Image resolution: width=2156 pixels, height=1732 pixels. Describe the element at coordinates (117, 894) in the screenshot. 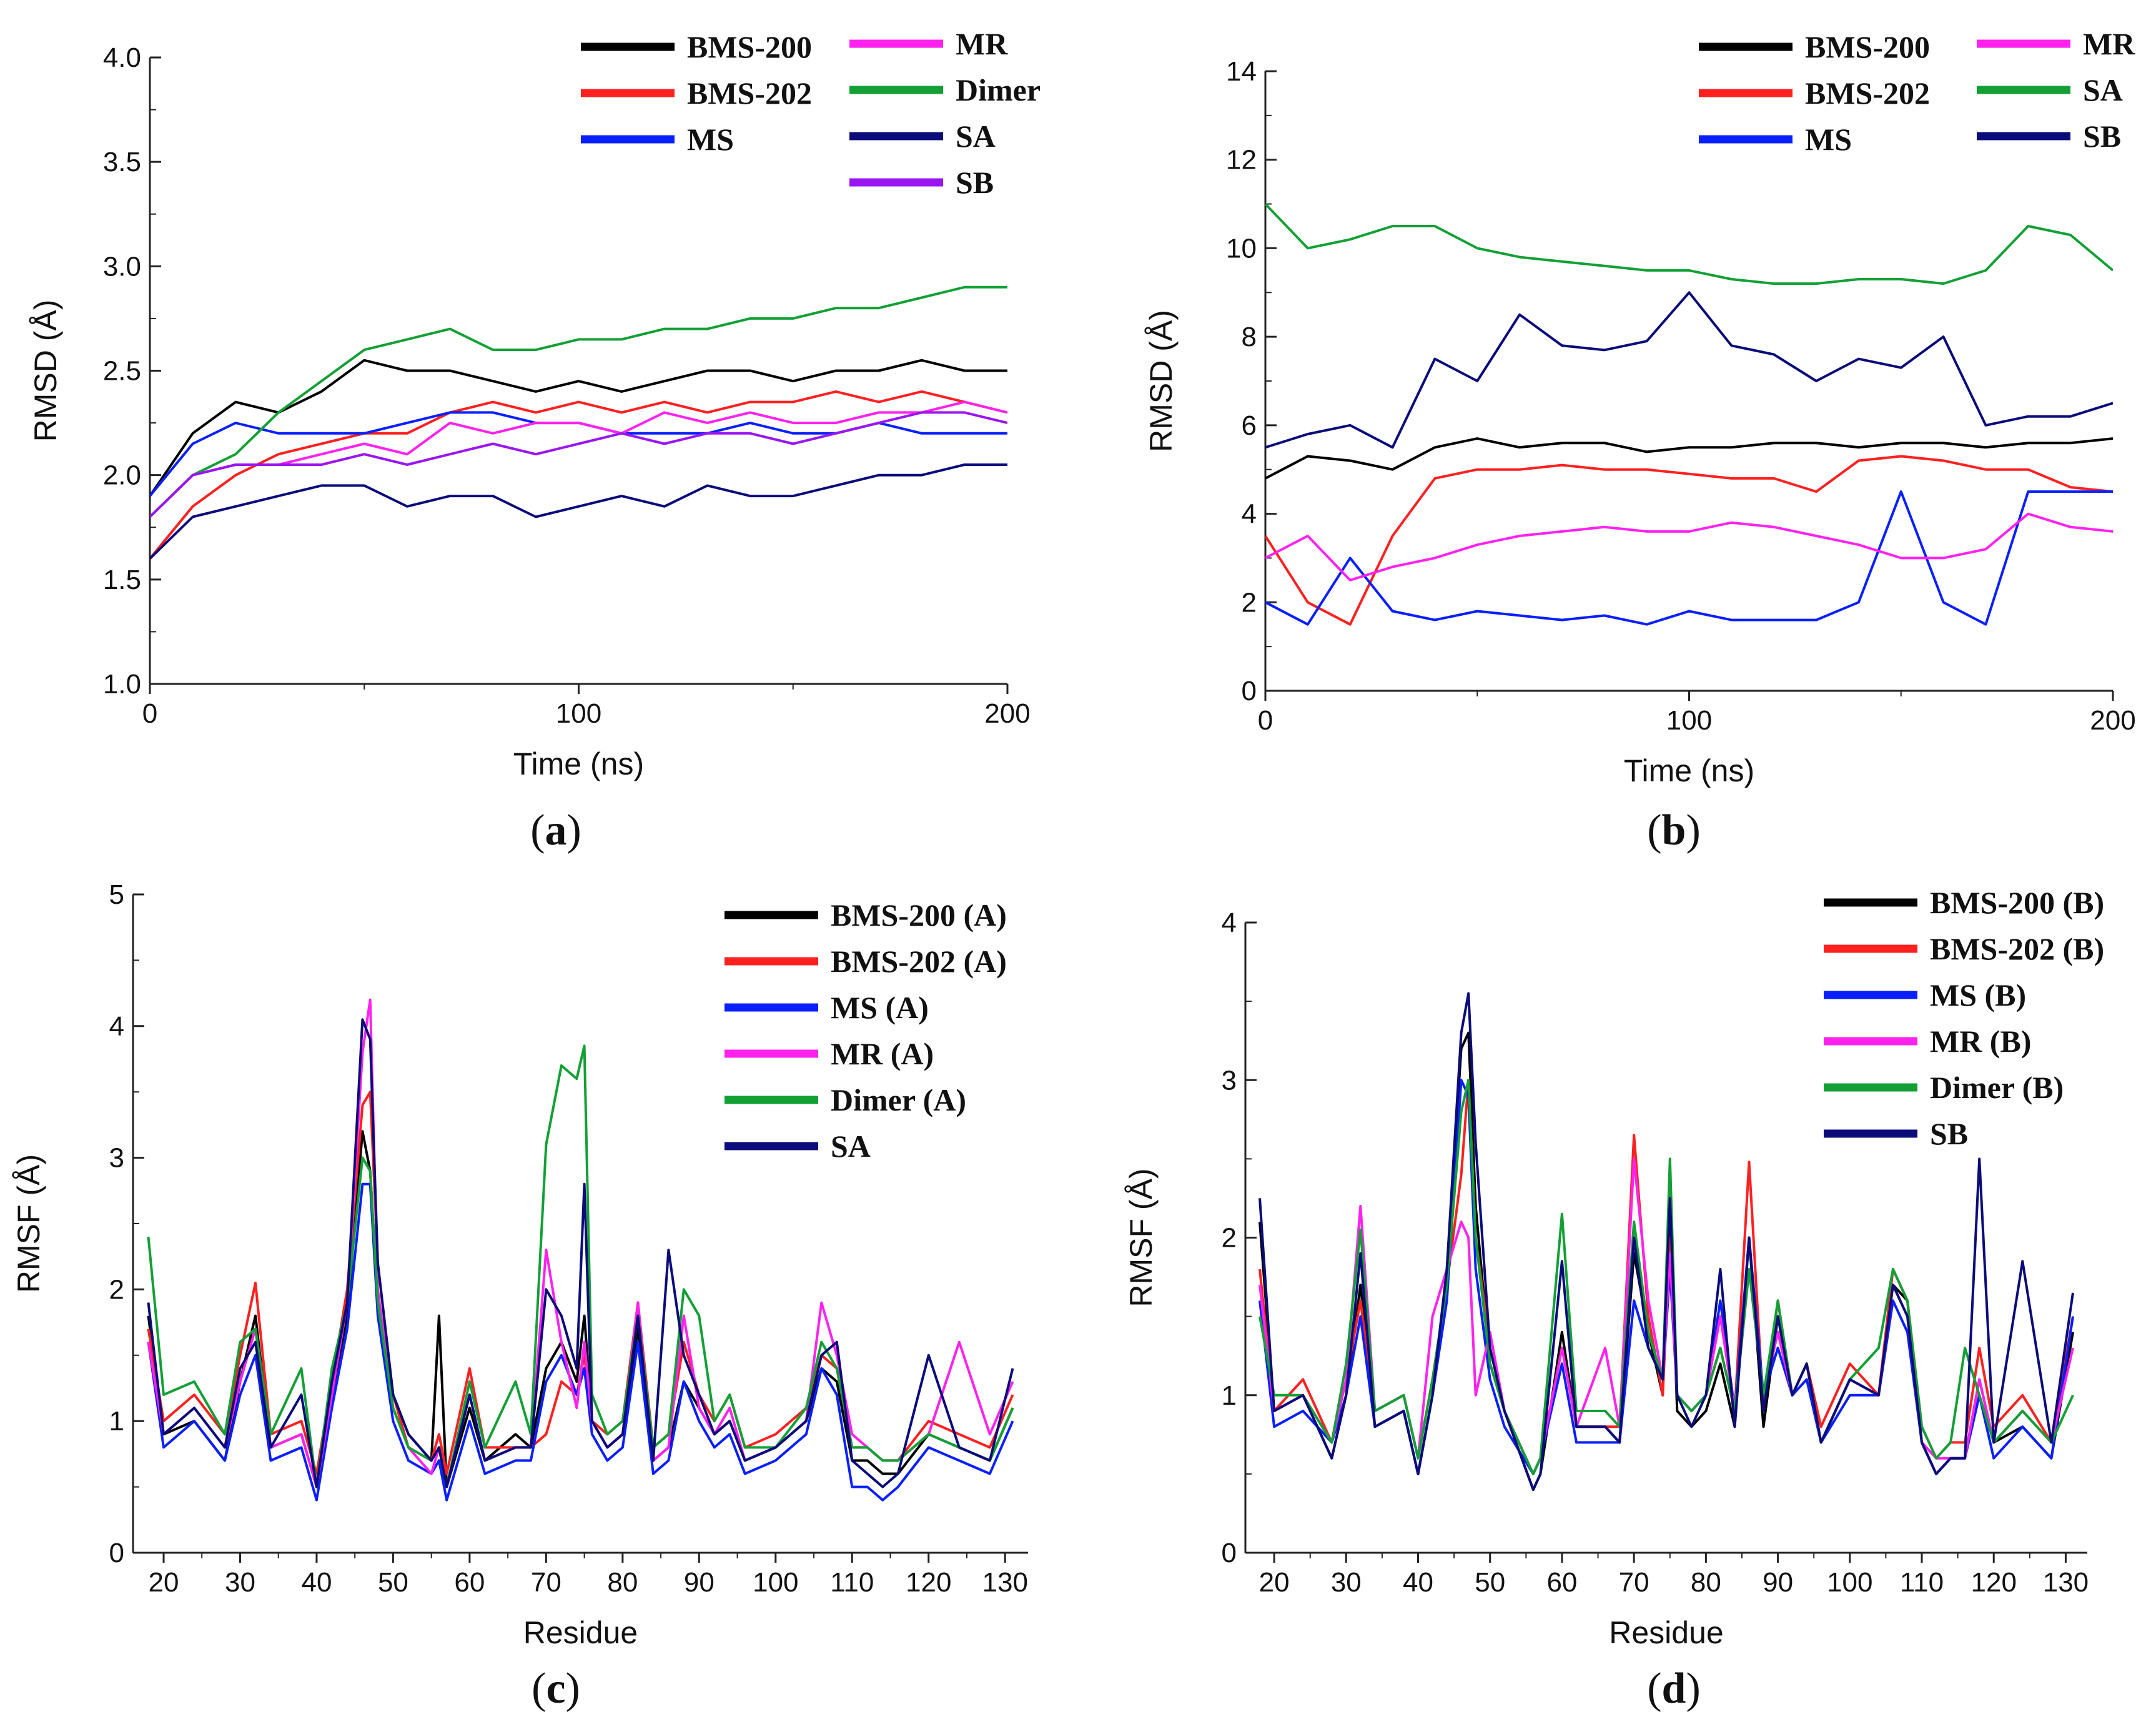

I see `y-tick-label: 5` at that location.